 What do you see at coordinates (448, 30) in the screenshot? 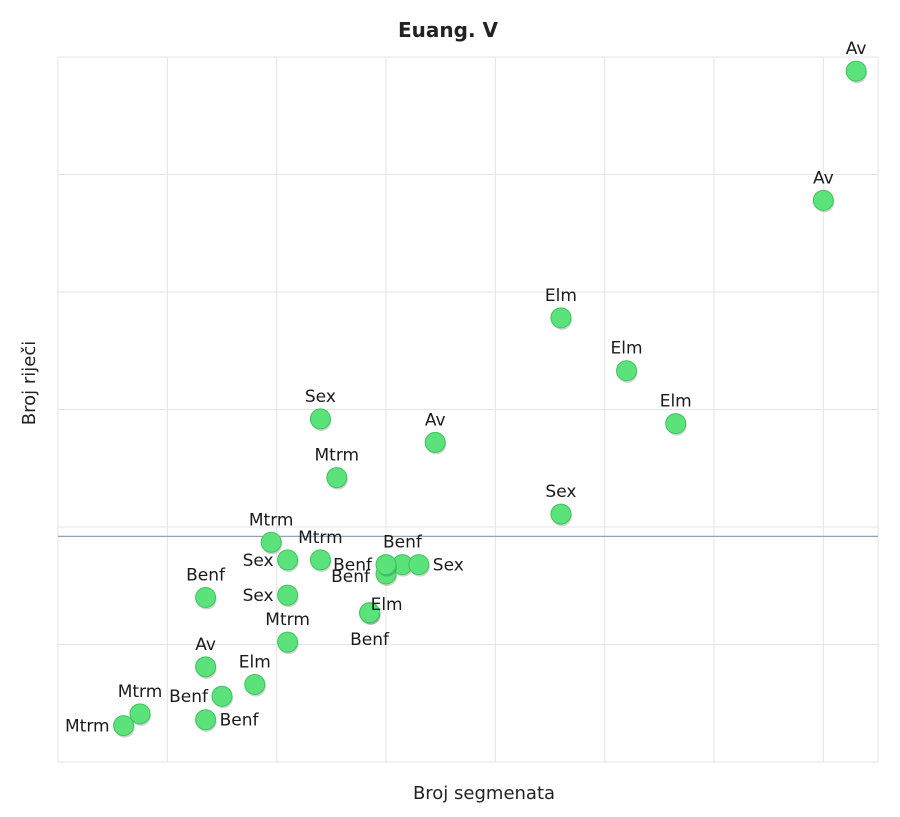
I see `chart-title: Euang. V` at bounding box center [448, 30].